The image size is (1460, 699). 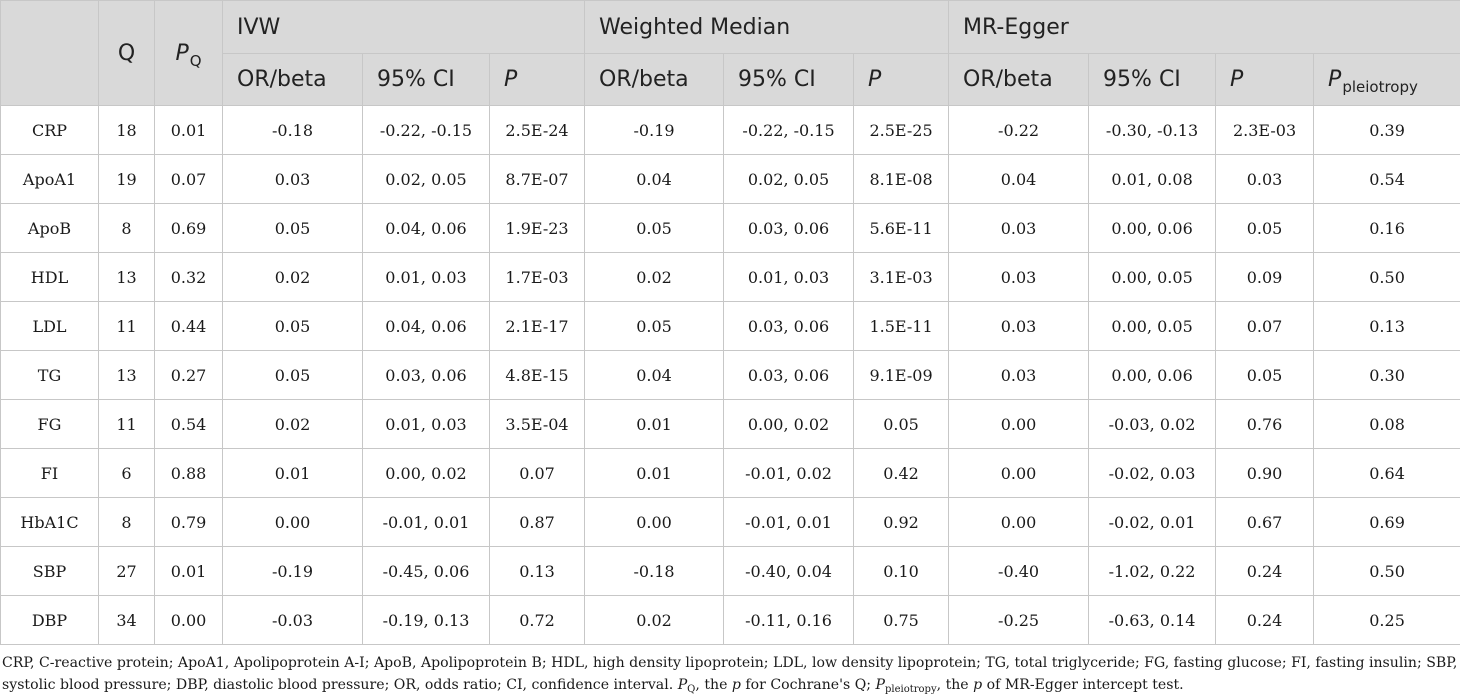 I want to click on footnote-p-symbol: p, so click(x=978, y=685).